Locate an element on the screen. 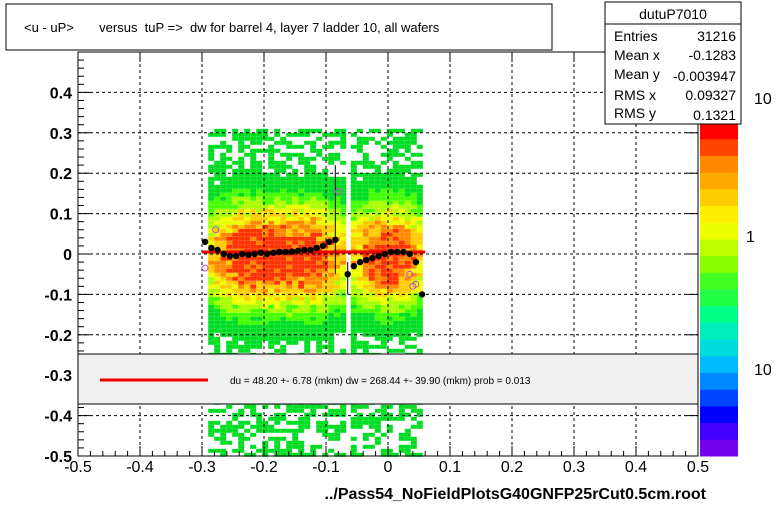 The height and width of the screenshot is (506, 776). y-tick-label: -0.4 is located at coordinates (58, 417).